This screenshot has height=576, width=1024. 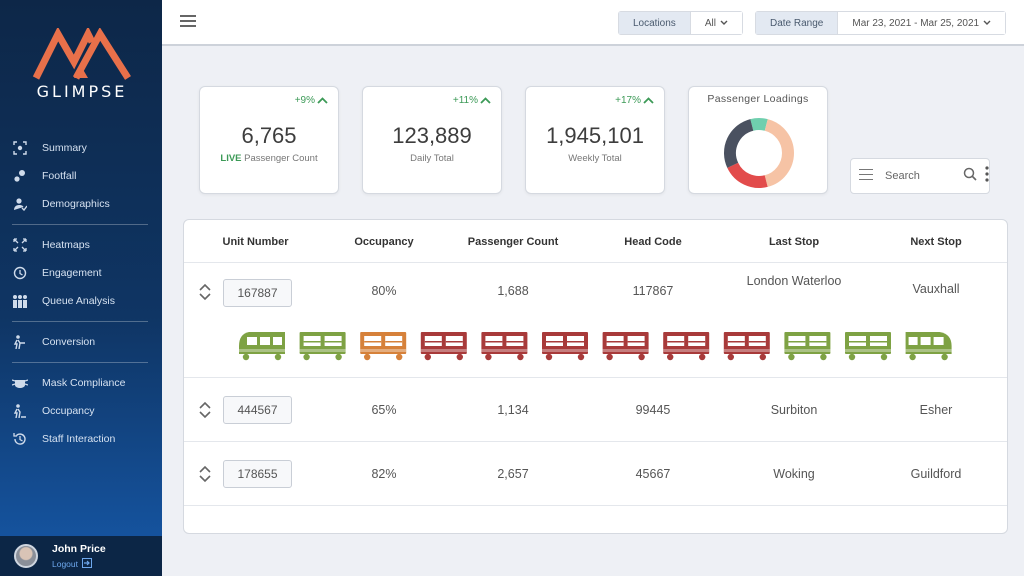 I want to click on kpi-card-daily-total: +11% 123,889 Daily Total, so click(x=432, y=140).